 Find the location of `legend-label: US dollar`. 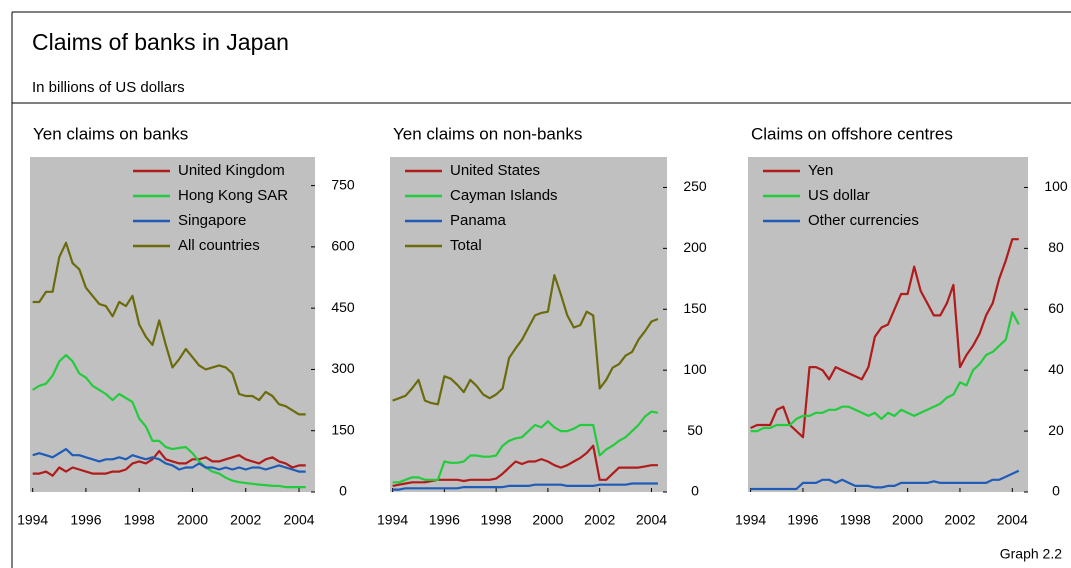

legend-label: US dollar is located at coordinates (839, 195).